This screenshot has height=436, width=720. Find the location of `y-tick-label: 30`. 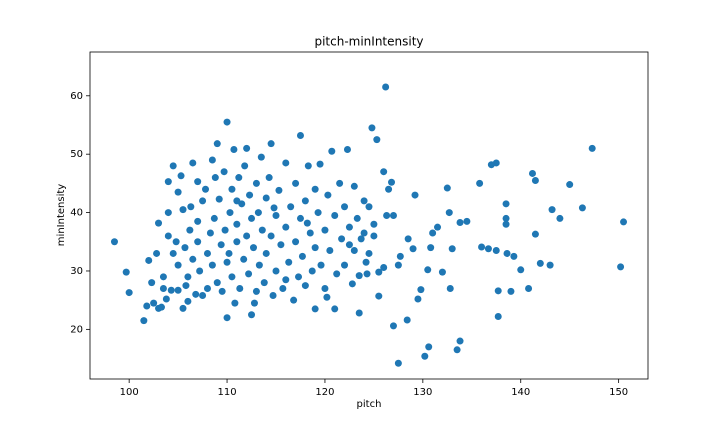

y-tick-label: 30 is located at coordinates (76, 271).